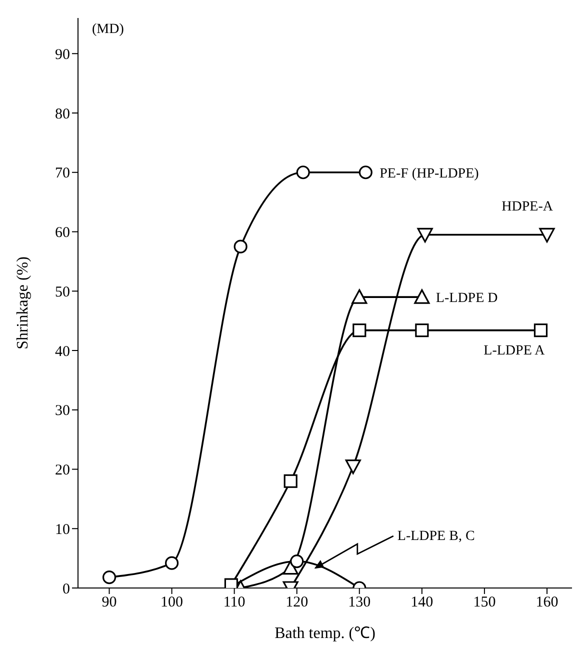 This screenshot has width=586, height=656. I want to click on y-tick-label: 80, so click(62, 114).